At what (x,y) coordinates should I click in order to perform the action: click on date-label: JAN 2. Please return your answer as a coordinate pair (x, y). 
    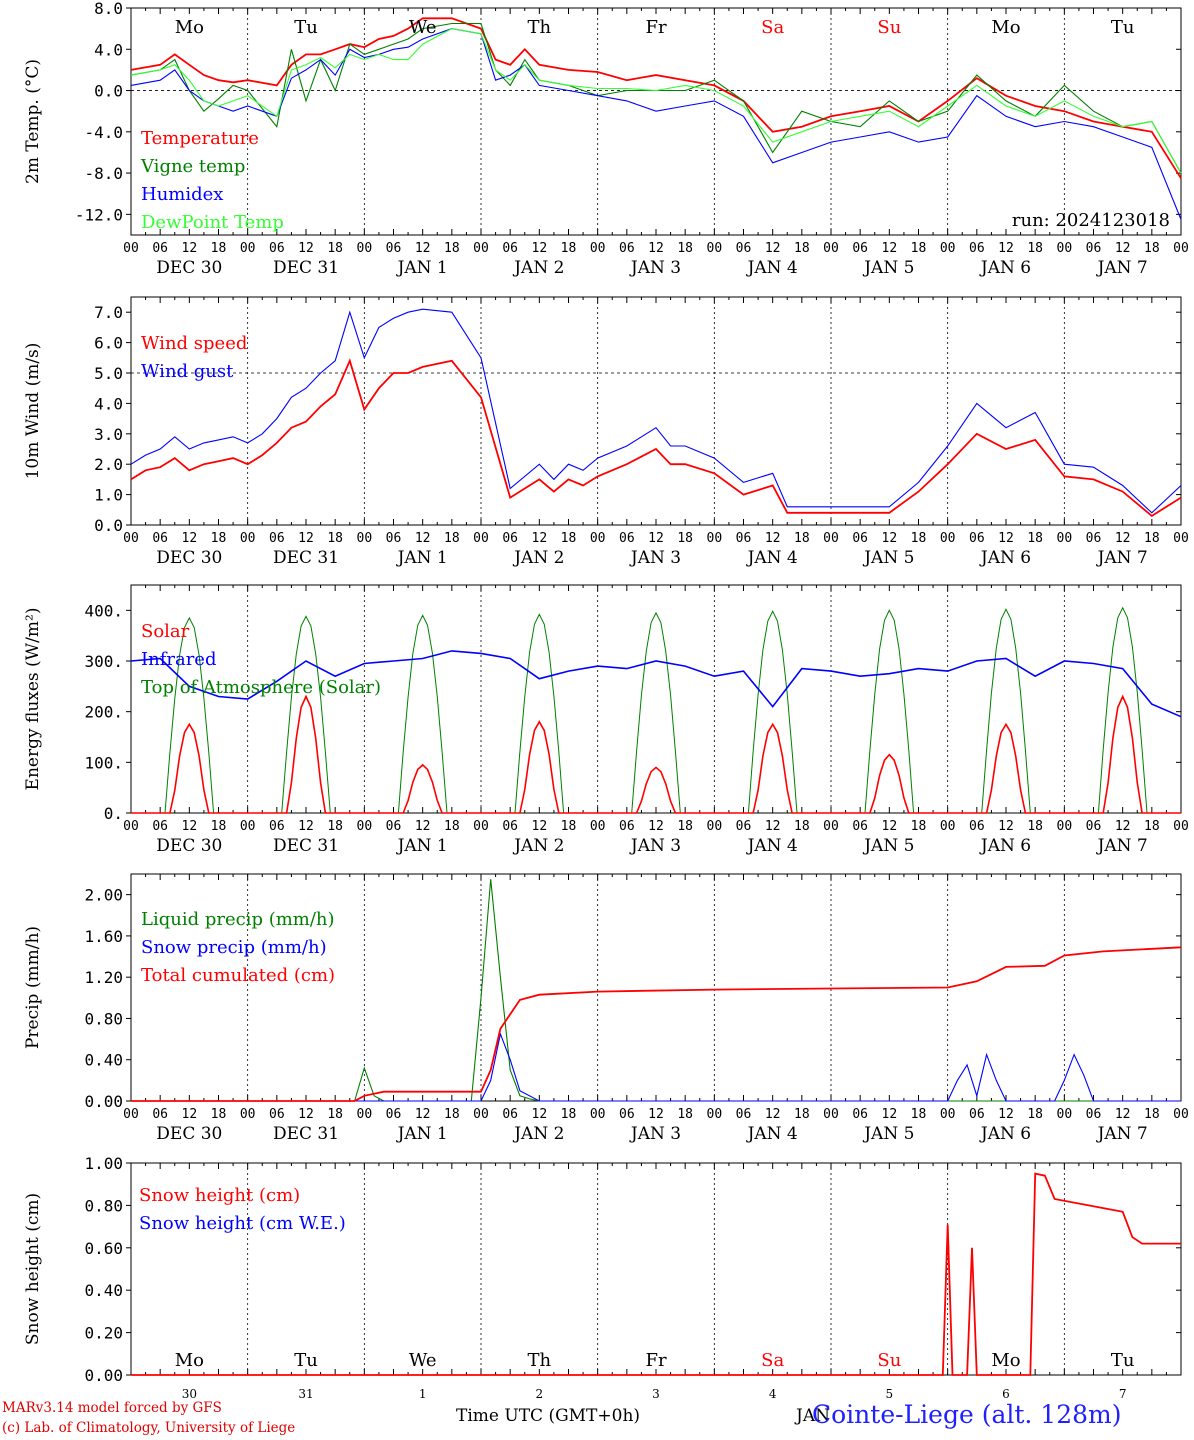
    Looking at the image, I should click on (538, 846).